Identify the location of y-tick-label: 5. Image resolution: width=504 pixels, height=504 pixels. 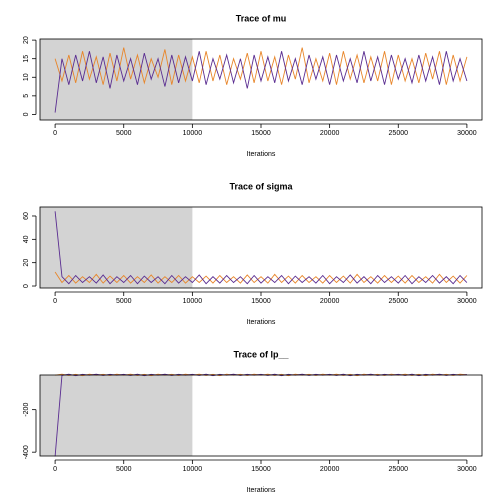
(26, 96).